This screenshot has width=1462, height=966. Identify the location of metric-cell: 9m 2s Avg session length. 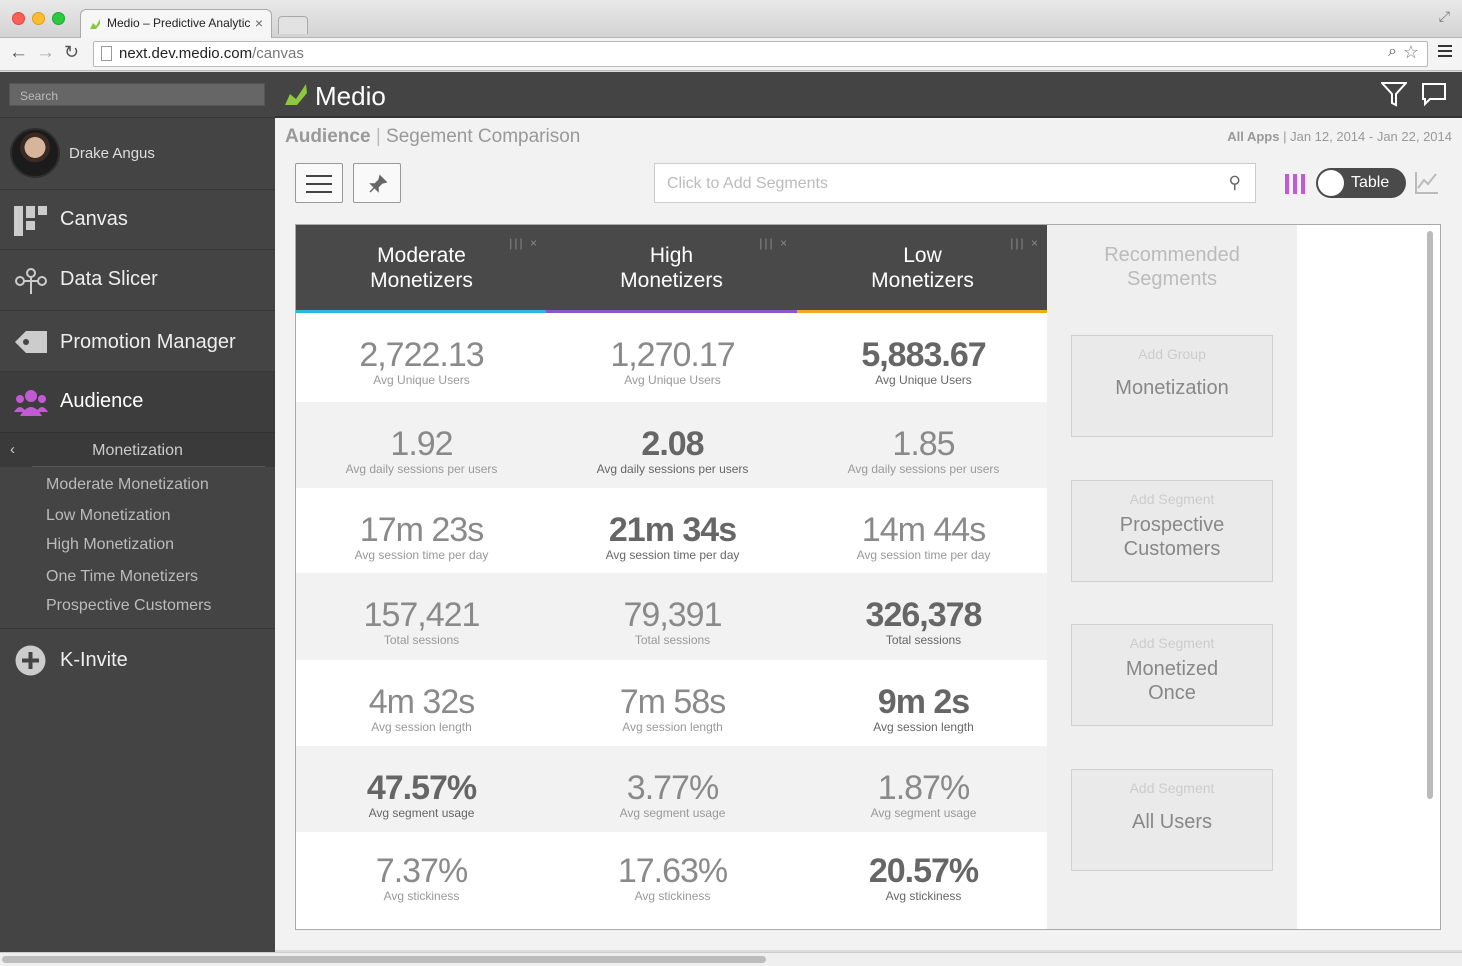
(923, 709).